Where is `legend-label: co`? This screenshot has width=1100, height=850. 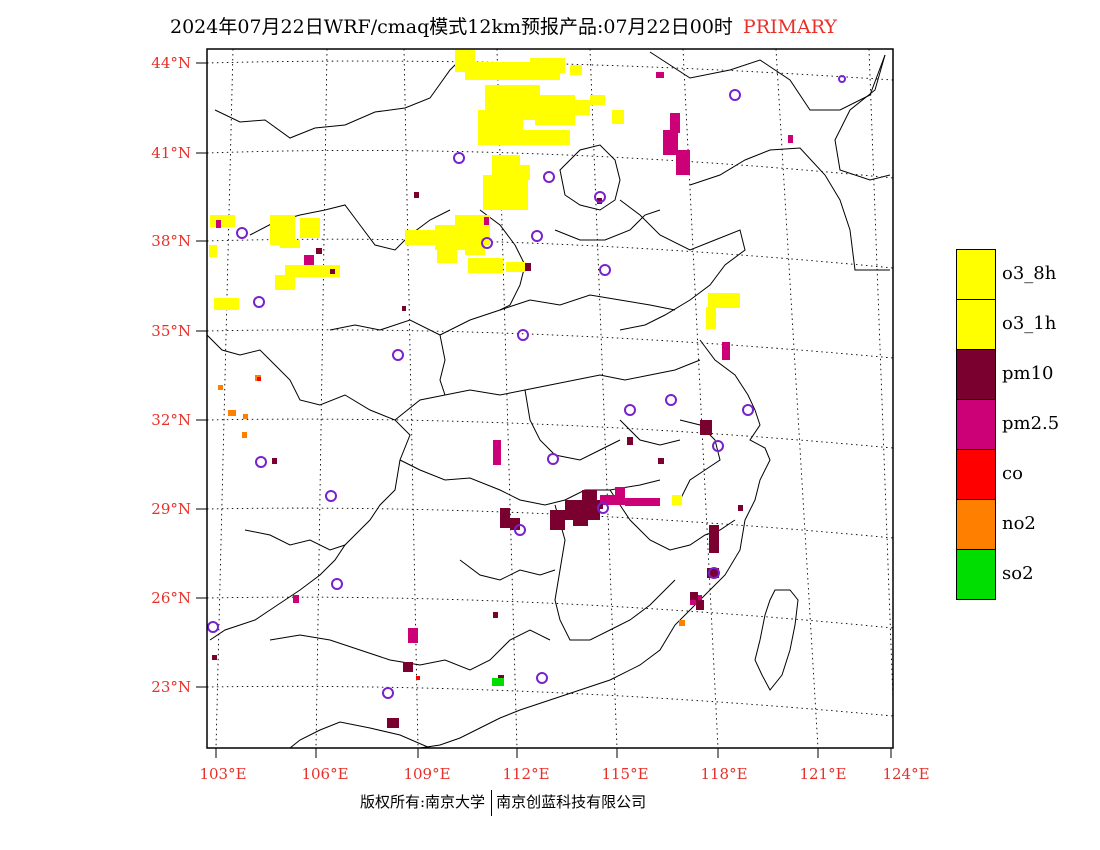
legend-label: co is located at coordinates (1012, 473).